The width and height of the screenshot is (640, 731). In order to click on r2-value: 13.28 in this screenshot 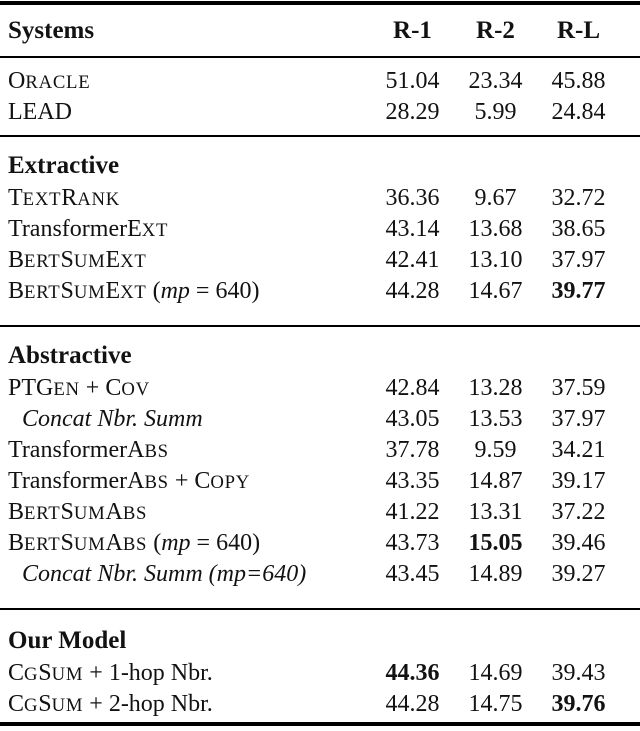, I will do `click(495, 388)`.